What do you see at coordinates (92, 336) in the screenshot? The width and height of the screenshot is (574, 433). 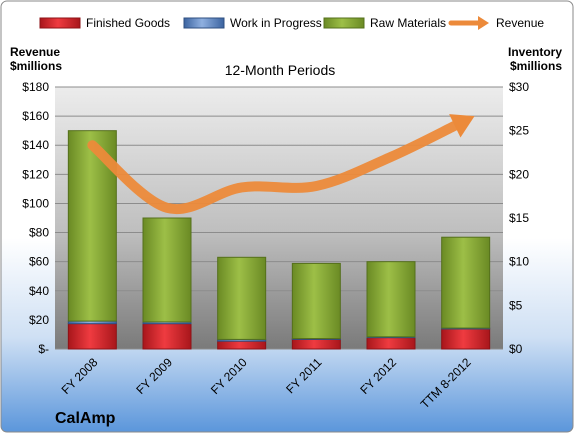 I see `bar-finished-goods-fy-2008` at bounding box center [92, 336].